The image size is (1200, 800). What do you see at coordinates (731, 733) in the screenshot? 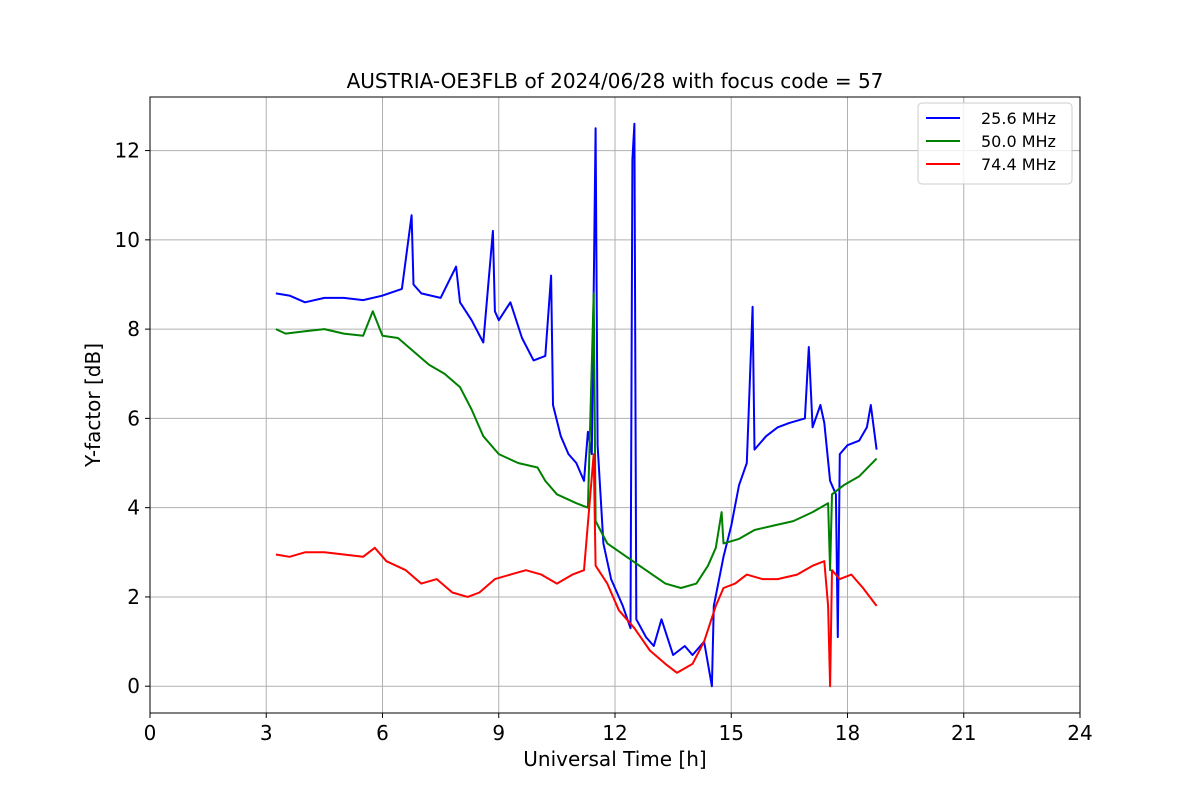
I see `x-tick-label: 15` at bounding box center [731, 733].